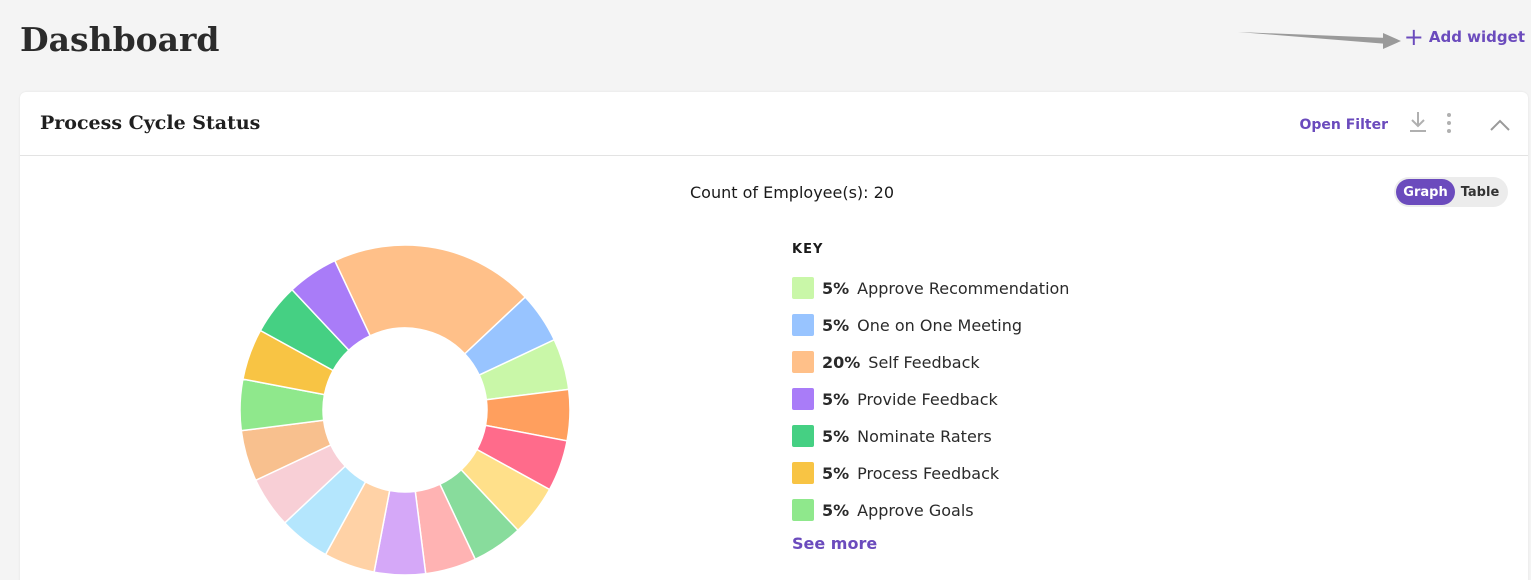 Image resolution: width=1531 pixels, height=580 pixels. I want to click on donut-chart, so click(405, 410).